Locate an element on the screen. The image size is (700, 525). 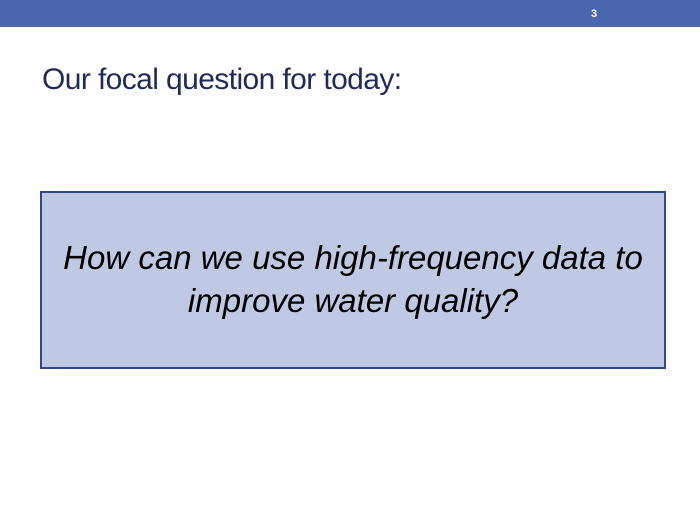
slide-title: Our focal question for today: is located at coordinates (222, 79).